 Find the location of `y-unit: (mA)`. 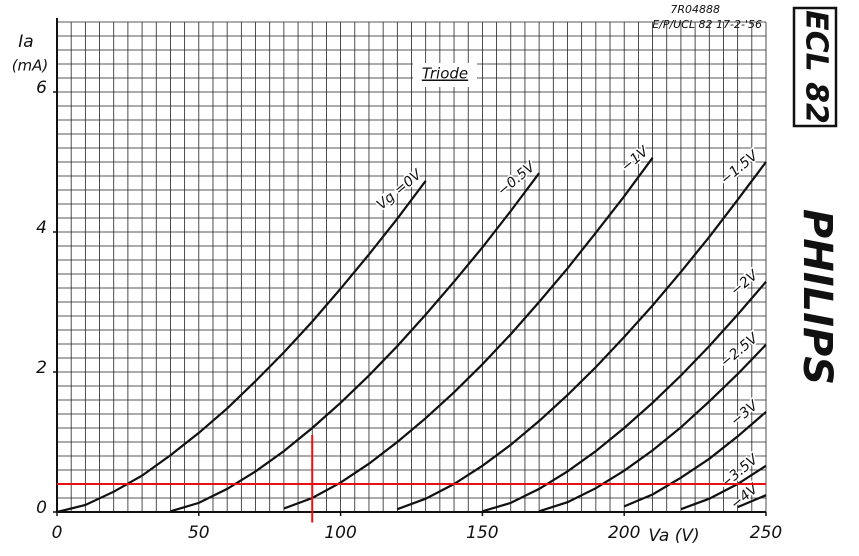

y-unit: (mA) is located at coordinates (30, 66).